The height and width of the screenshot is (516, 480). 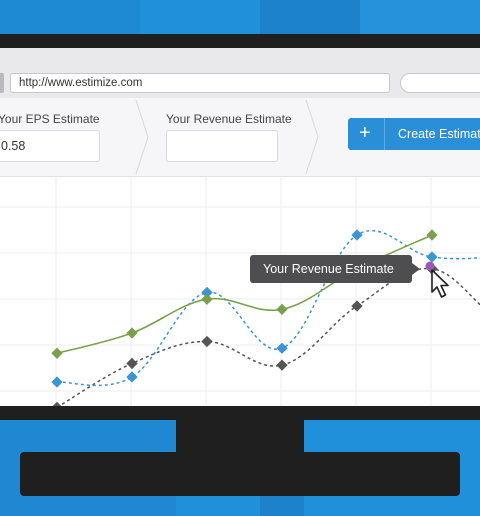 What do you see at coordinates (200, 83) in the screenshot?
I see `address-bar: http://www.estimize.com` at bounding box center [200, 83].